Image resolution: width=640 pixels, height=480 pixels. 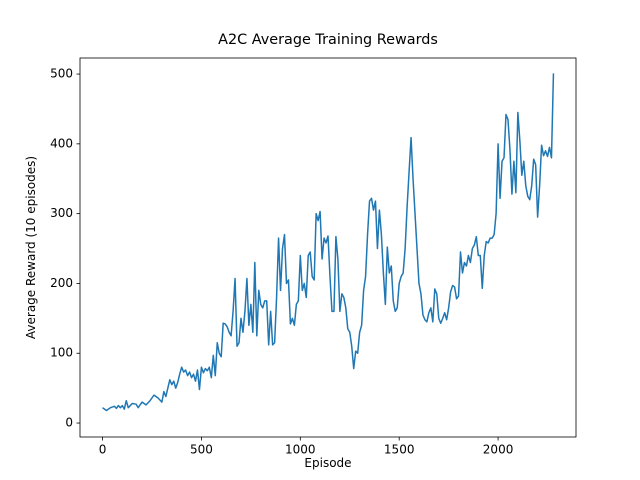 What do you see at coordinates (61, 74) in the screenshot?
I see `y-tick-label: 500` at bounding box center [61, 74].